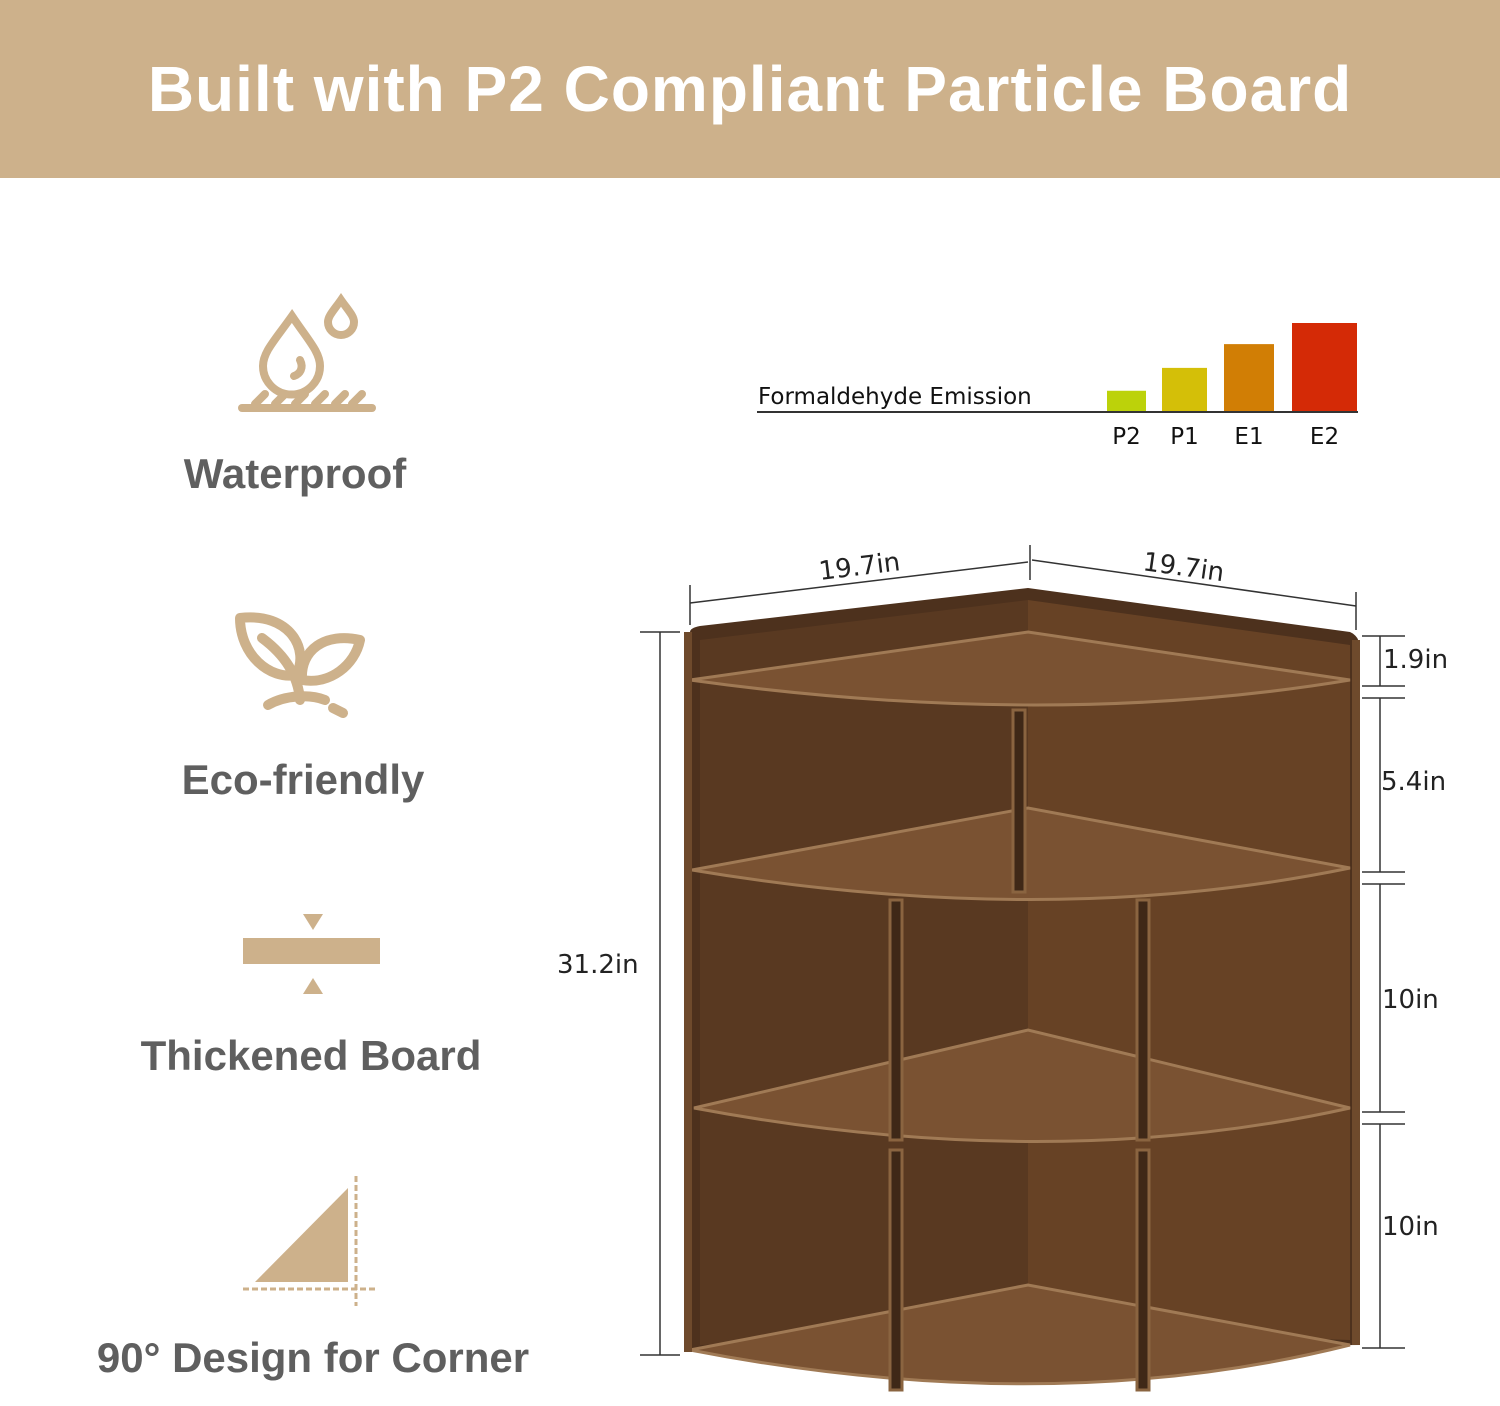 Image resolution: width=1500 pixels, height=1406 pixels. What do you see at coordinates (1249, 377) in the screenshot?
I see `bar-e1` at bounding box center [1249, 377].